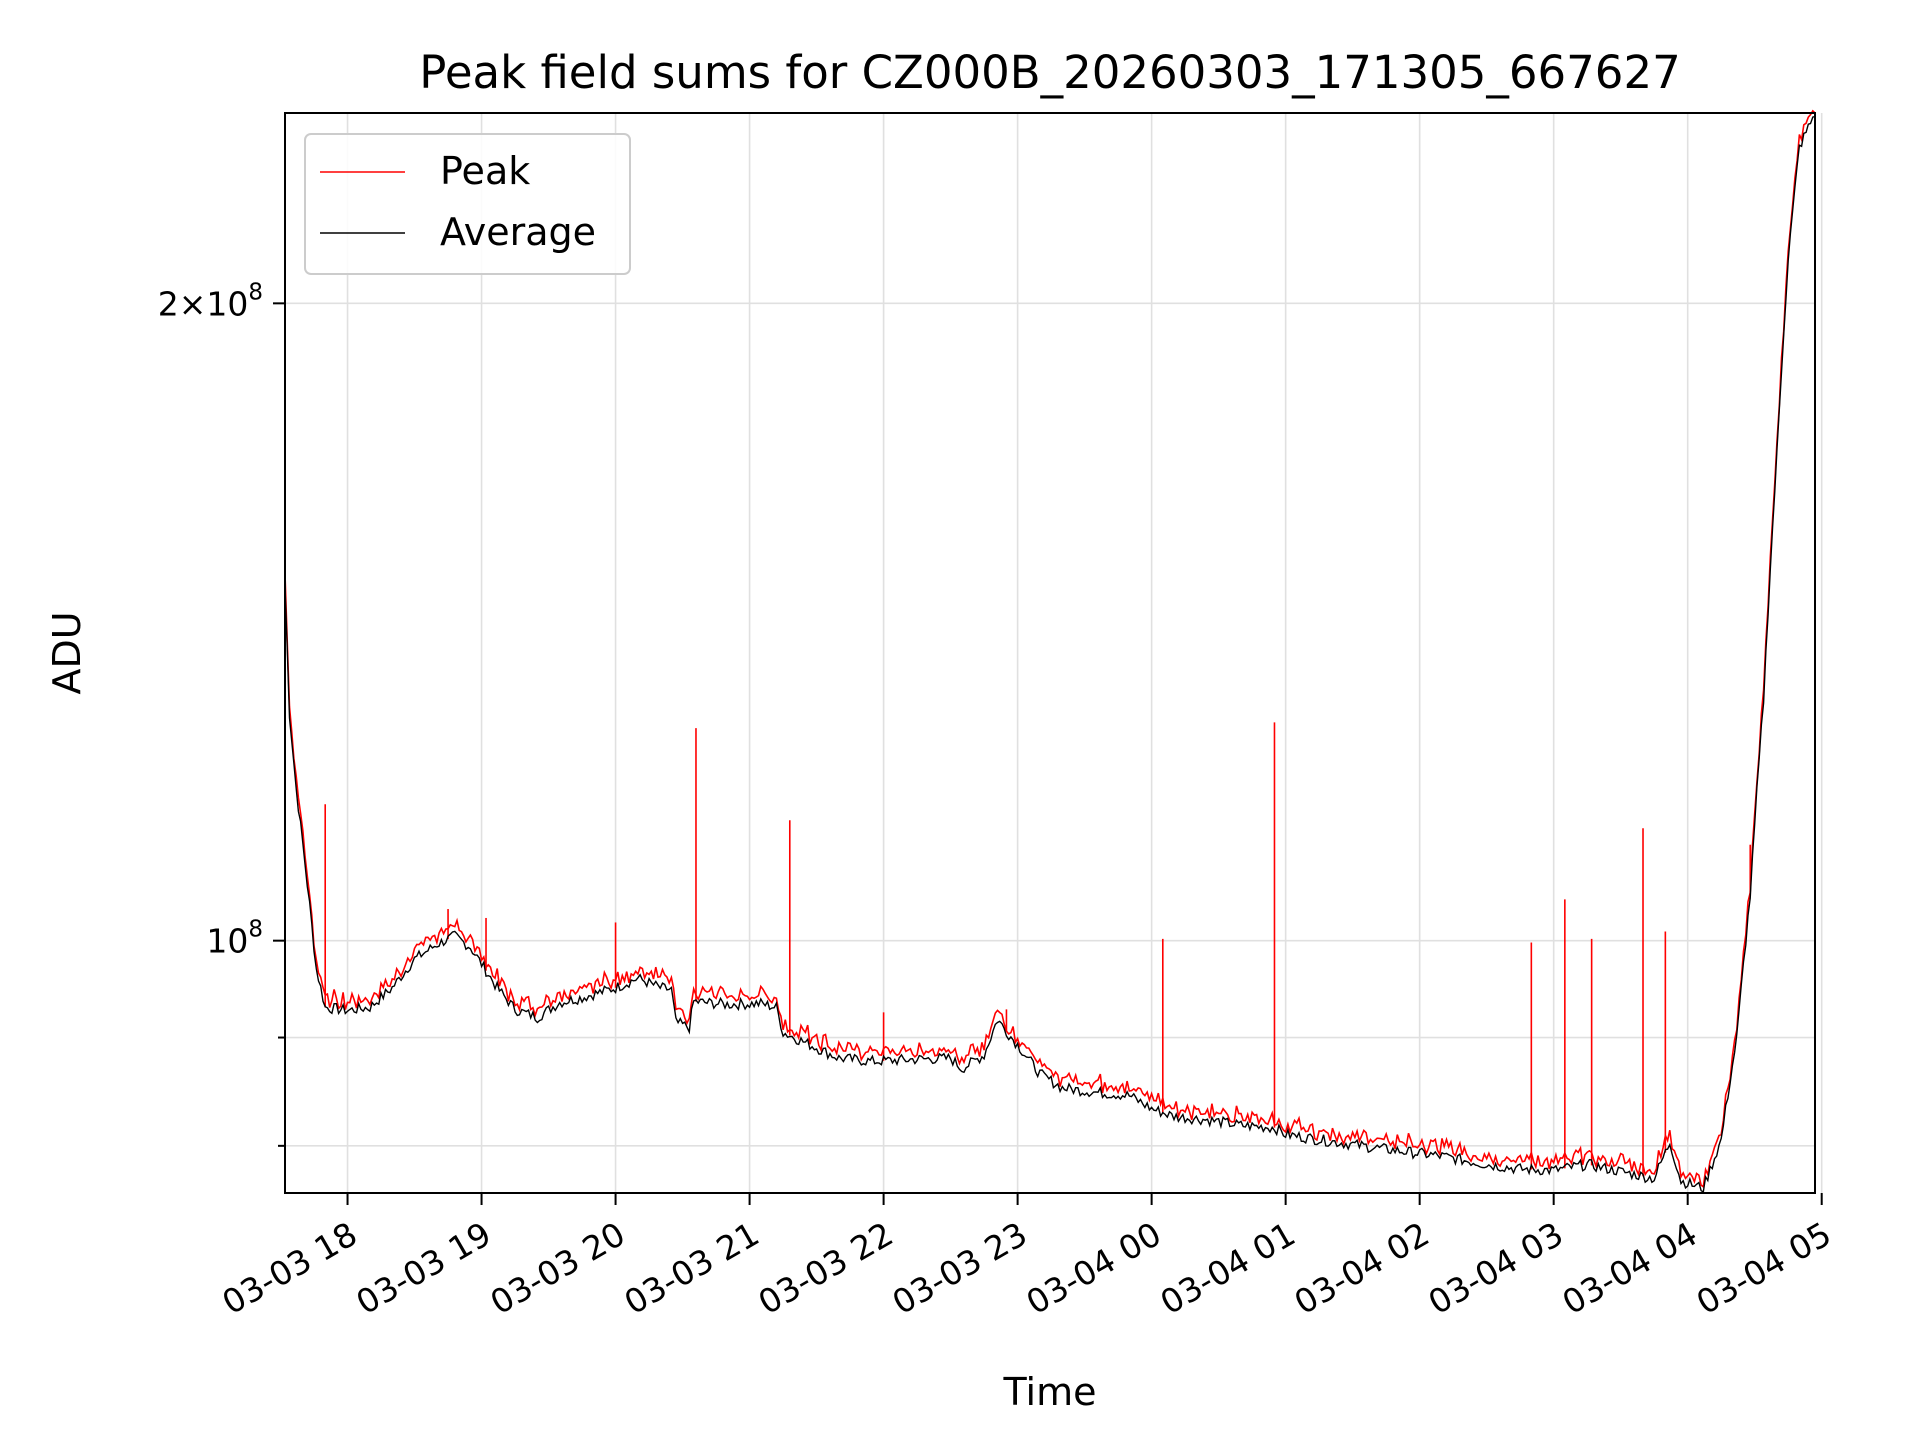 The width and height of the screenshot is (1920, 1440). What do you see at coordinates (826, 1268) in the screenshot?
I see `x-tick-label: 03-03 22` at bounding box center [826, 1268].